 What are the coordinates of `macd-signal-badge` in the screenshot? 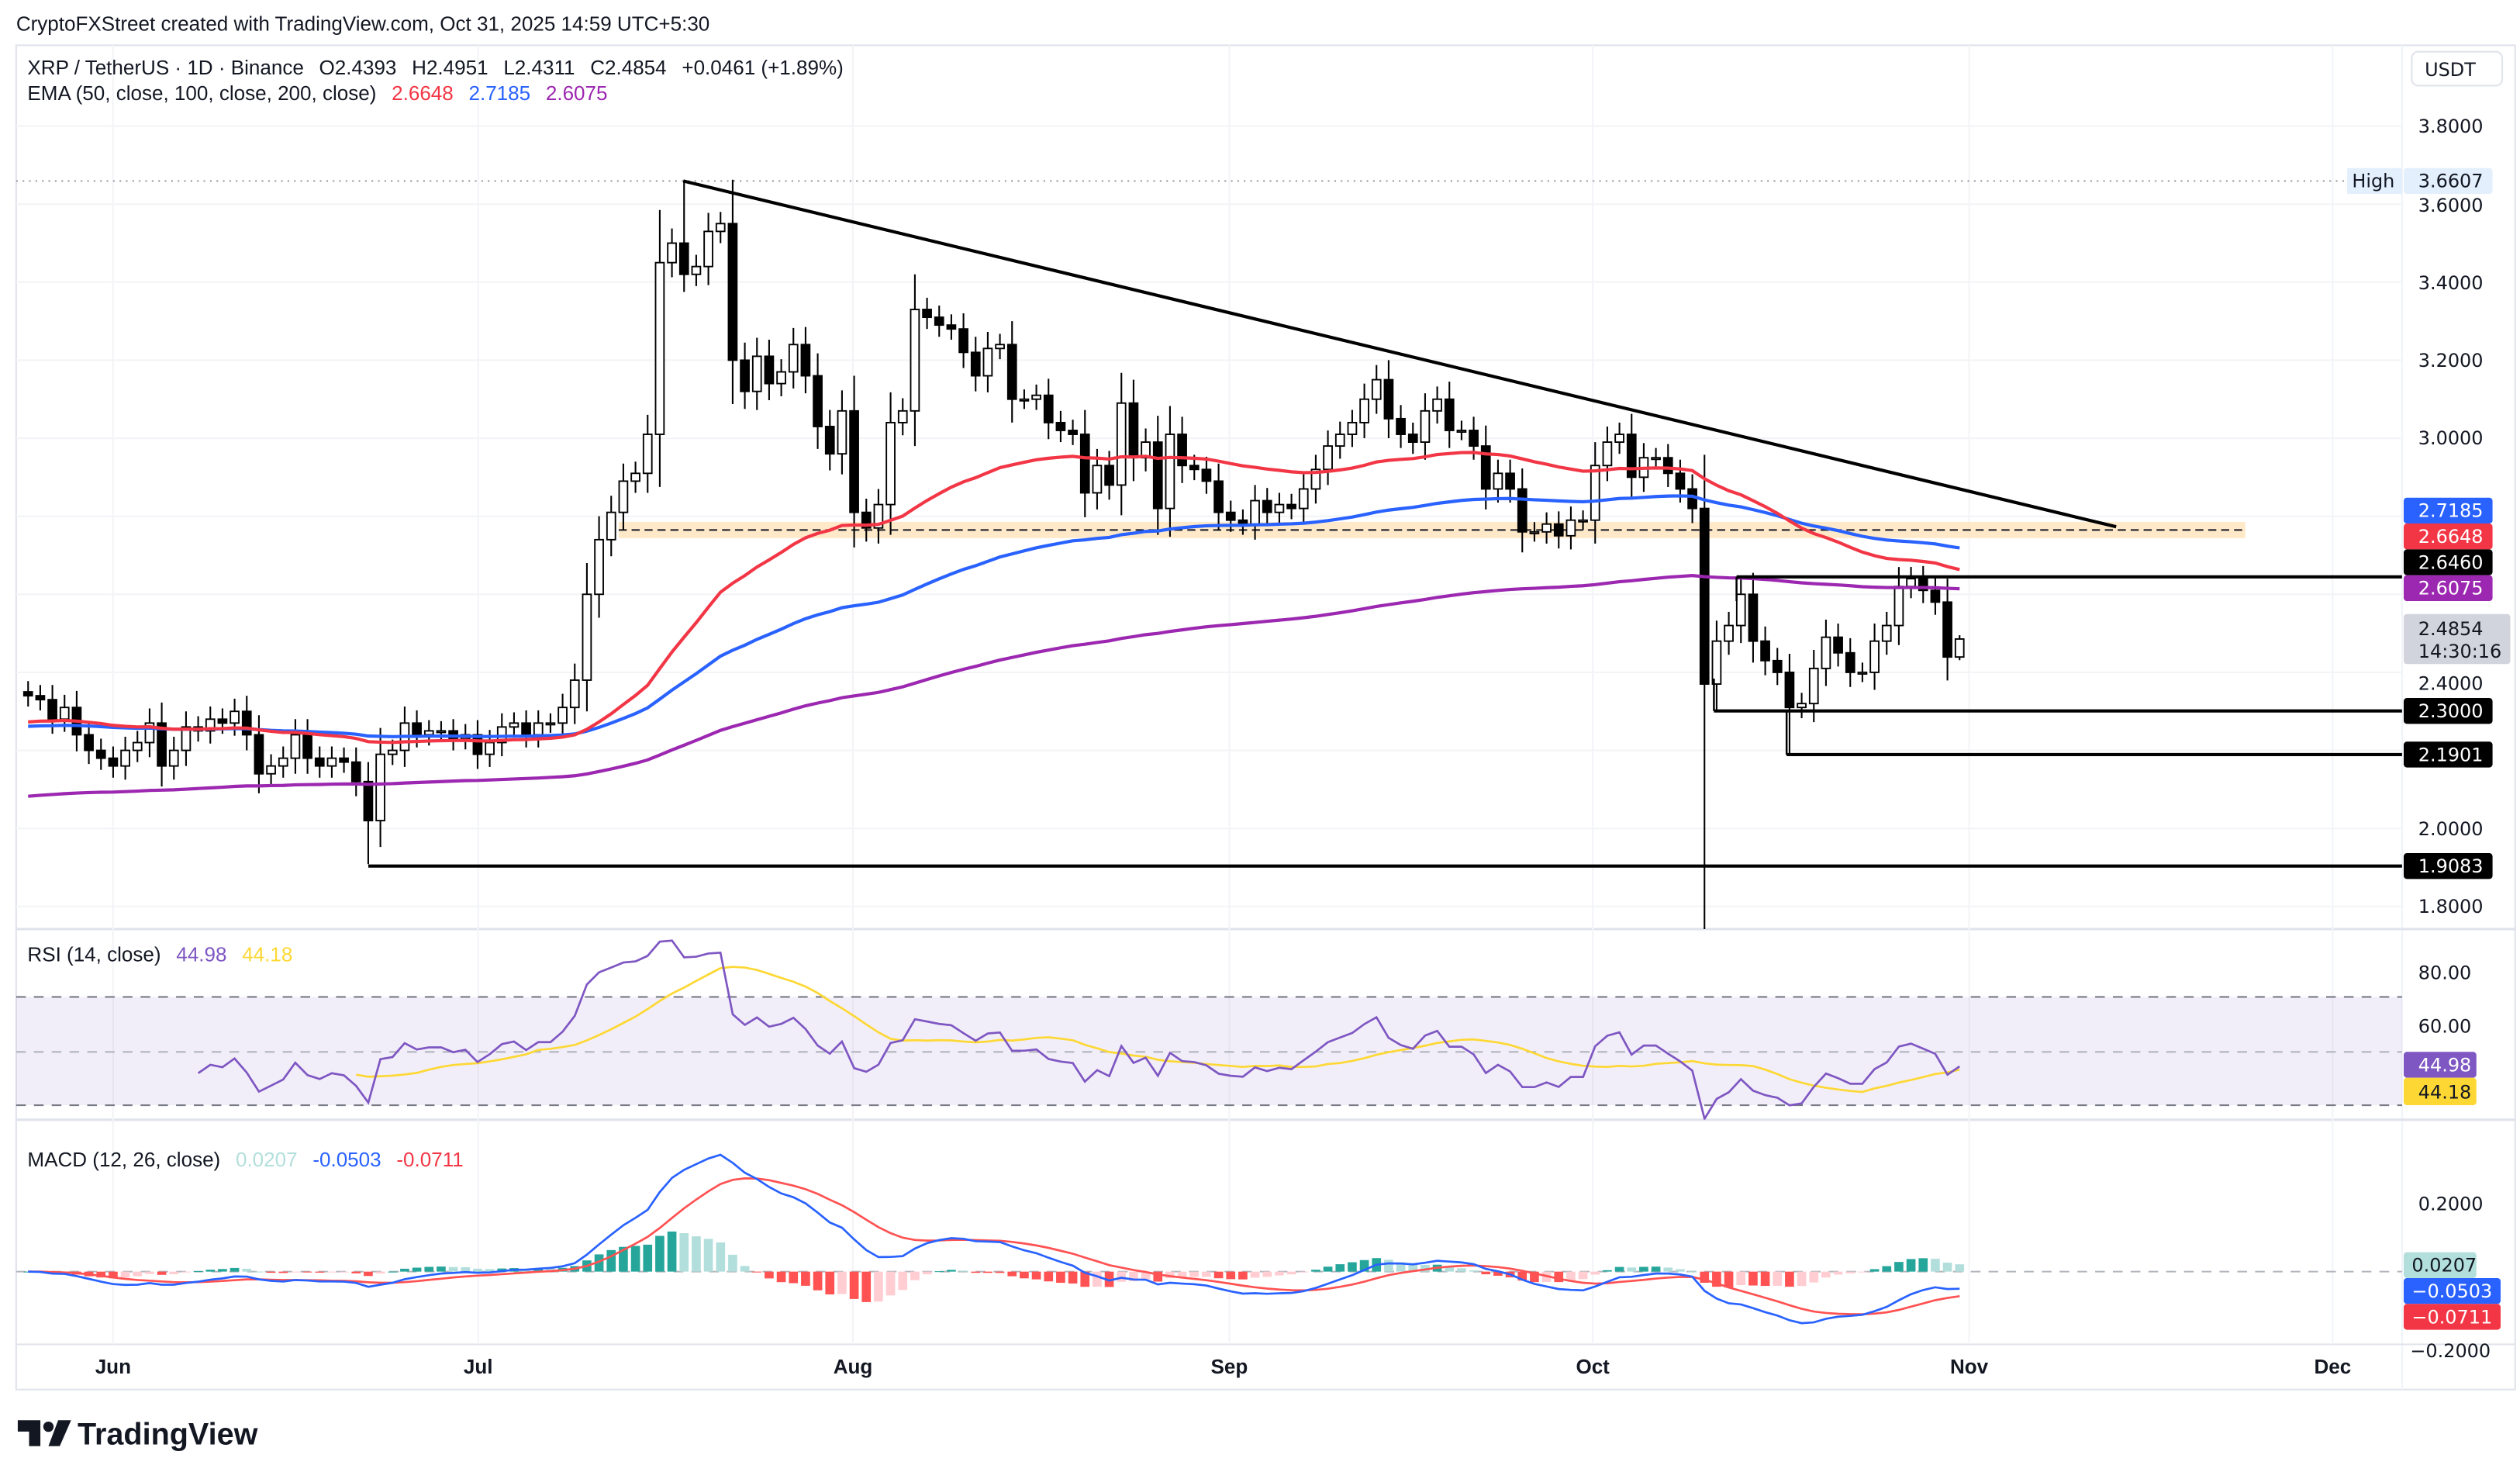 It's located at (2452, 1317).